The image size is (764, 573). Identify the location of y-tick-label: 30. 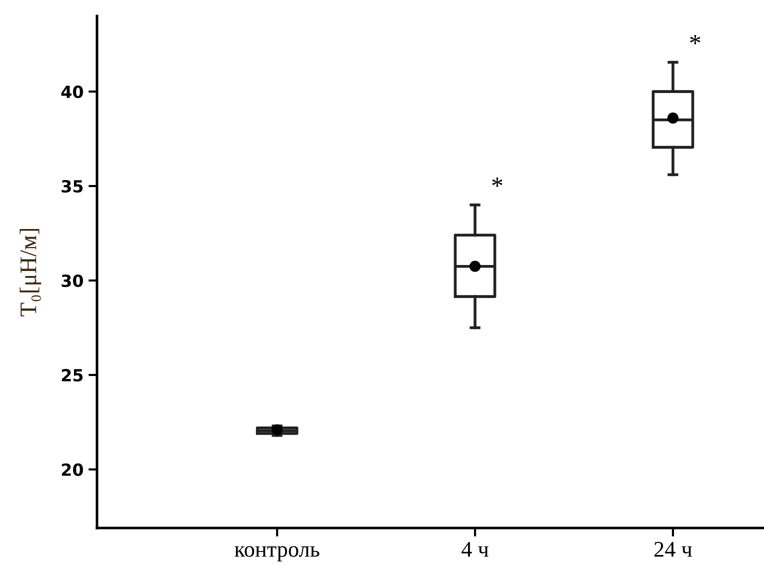
(73, 281).